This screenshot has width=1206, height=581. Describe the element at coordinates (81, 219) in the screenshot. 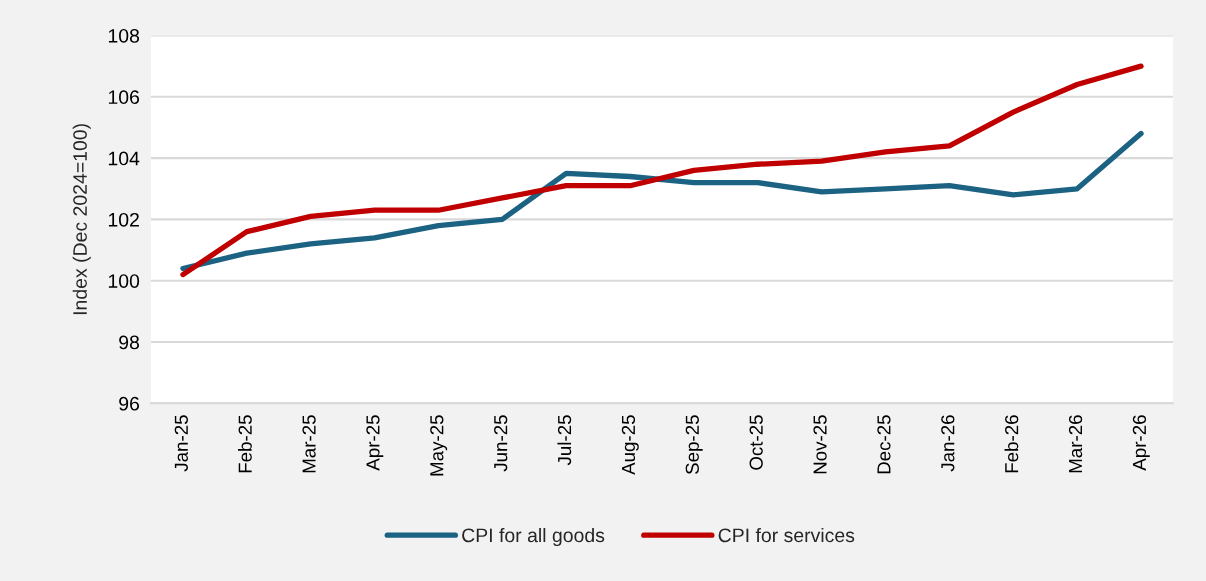

I see `y-axis-title: Index (Dec 2024=100)` at that location.